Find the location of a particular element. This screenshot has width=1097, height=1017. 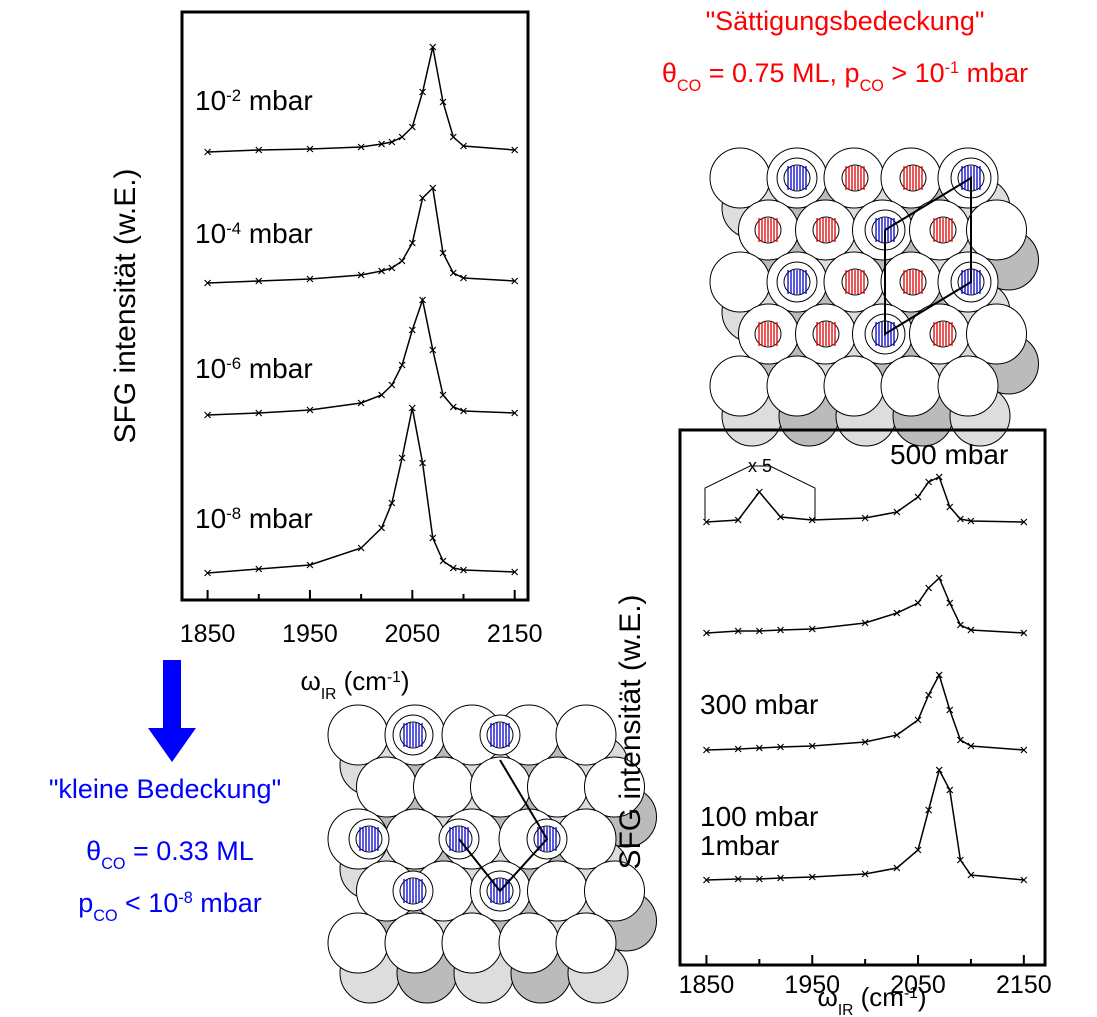

text-part: mbar is located at coordinates (993, 73).